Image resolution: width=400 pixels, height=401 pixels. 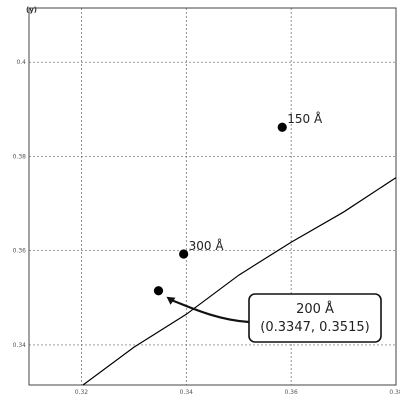 I want to click on callout-box: 200 Å (0.3347, 0.3515), so click(x=315, y=318).